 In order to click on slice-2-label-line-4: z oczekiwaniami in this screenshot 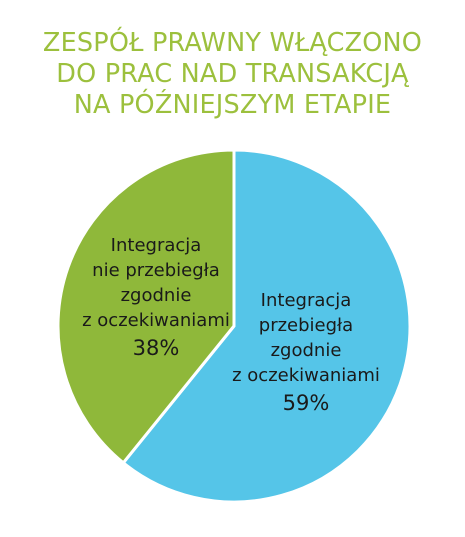, I will do `click(156, 320)`.